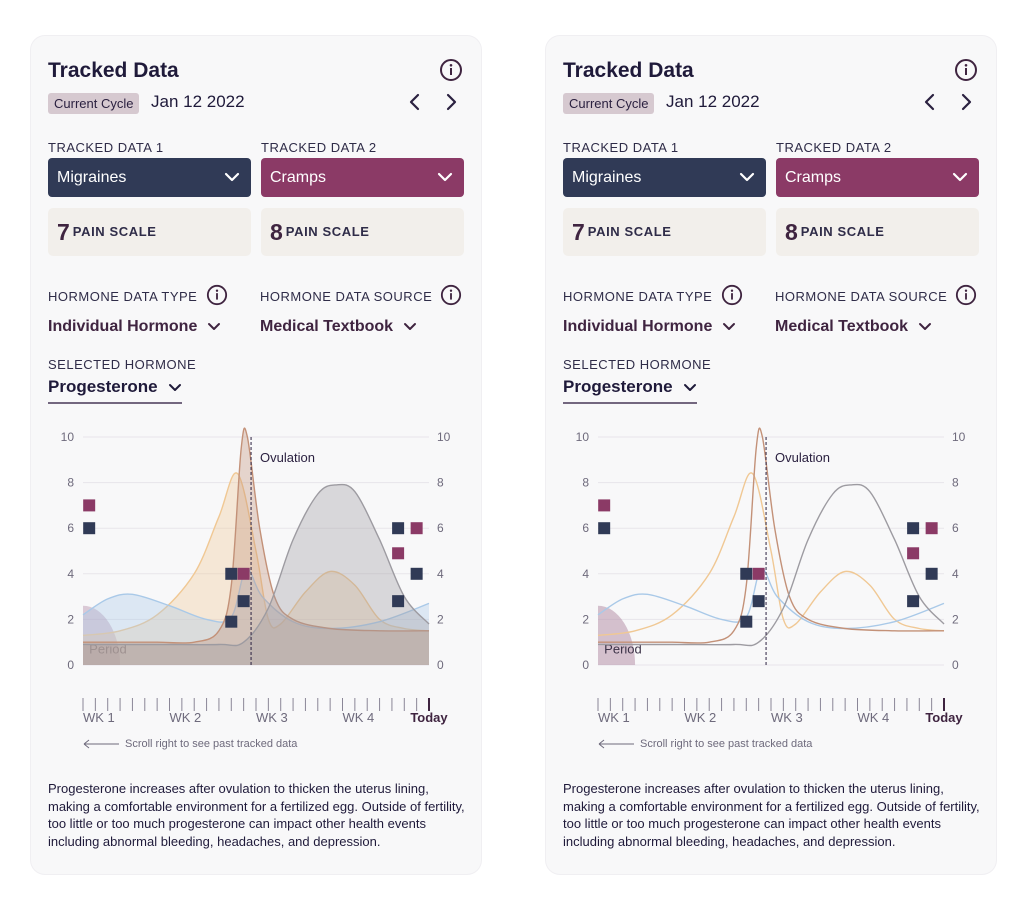  What do you see at coordinates (726, 744) in the screenshot?
I see `scroll-hint-text: Scroll right to see past tracked data` at bounding box center [726, 744].